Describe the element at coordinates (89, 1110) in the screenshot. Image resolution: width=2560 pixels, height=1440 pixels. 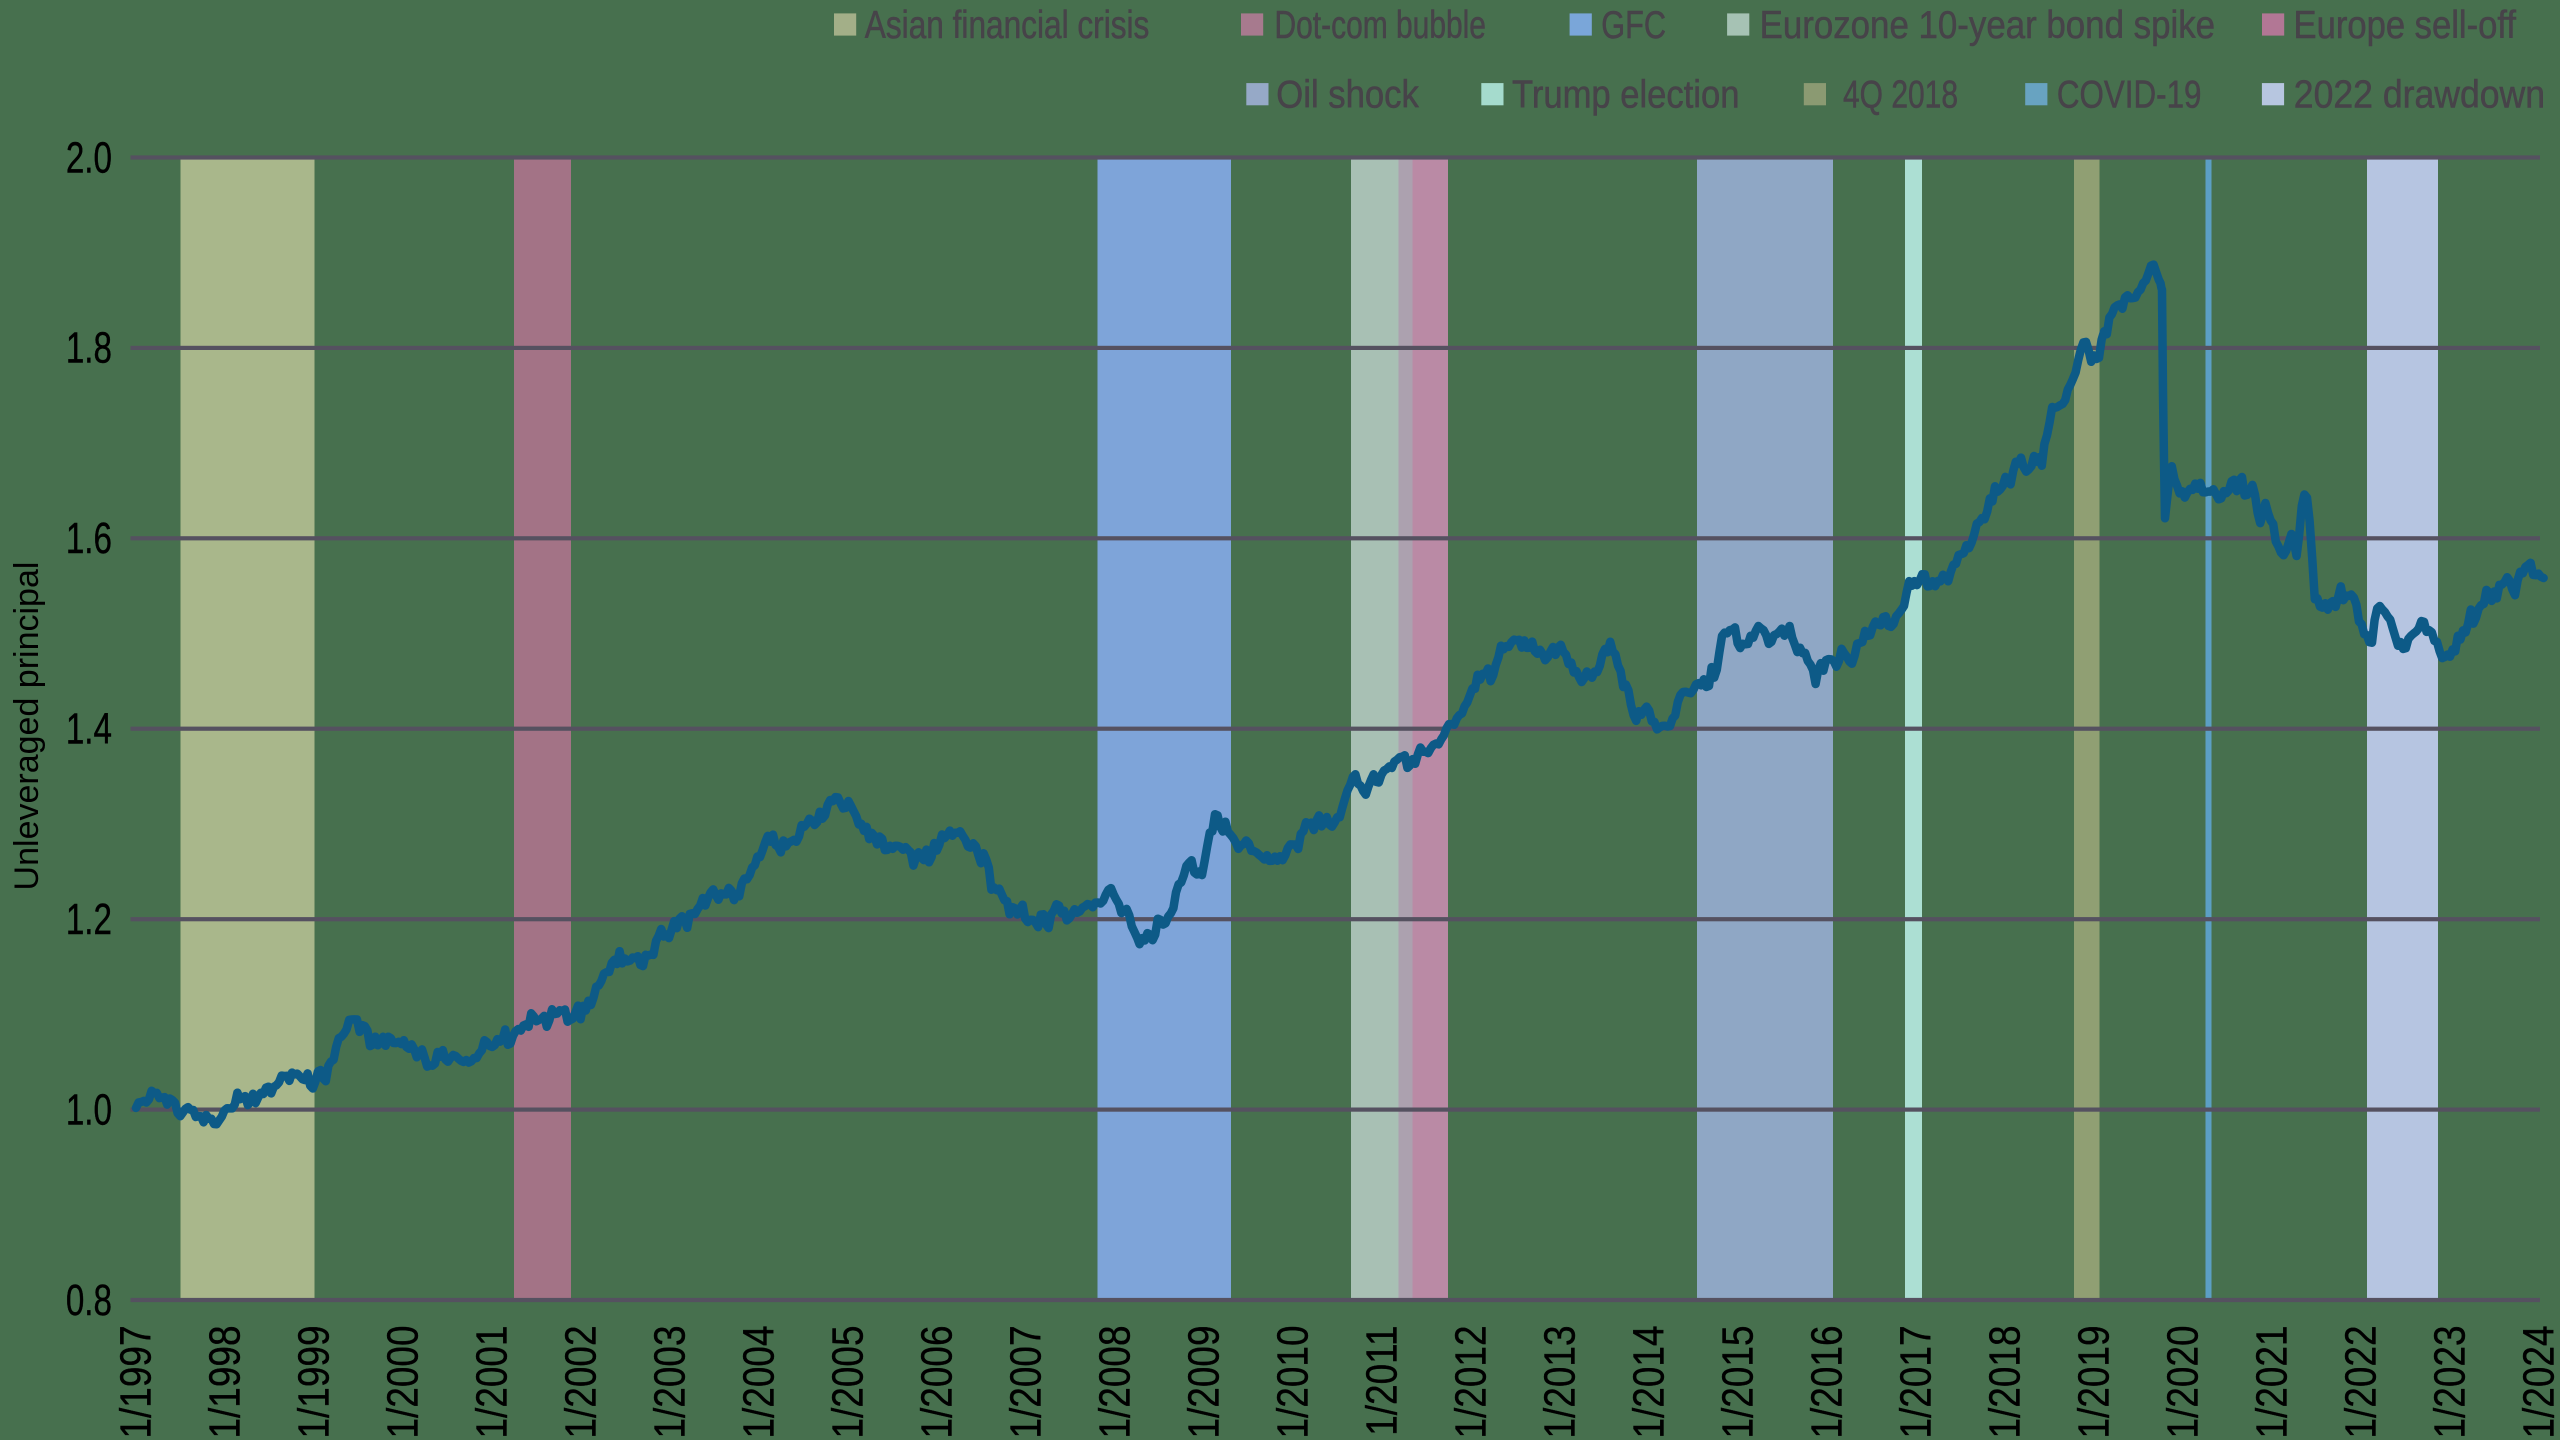
I see `svg-text: 1.0` at that location.